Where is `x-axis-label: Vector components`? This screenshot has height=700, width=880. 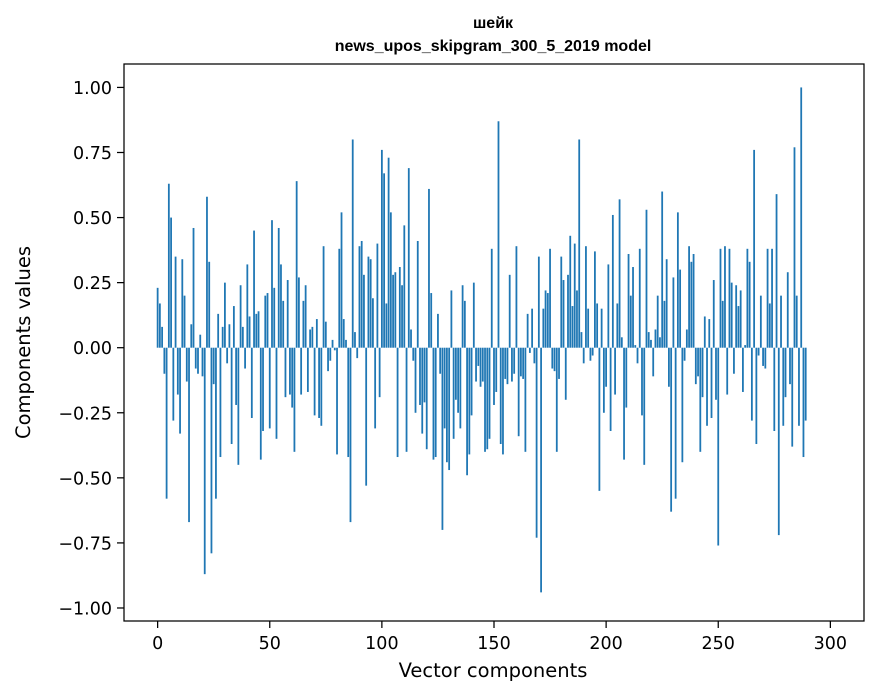 x-axis-label: Vector components is located at coordinates (493, 670).